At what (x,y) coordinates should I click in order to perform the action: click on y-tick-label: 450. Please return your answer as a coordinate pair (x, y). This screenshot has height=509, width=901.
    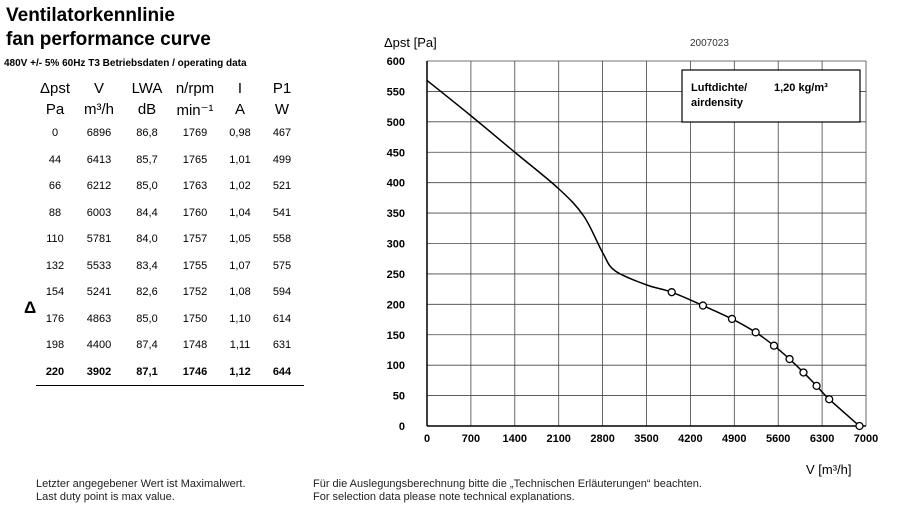
    Looking at the image, I should click on (396, 153).